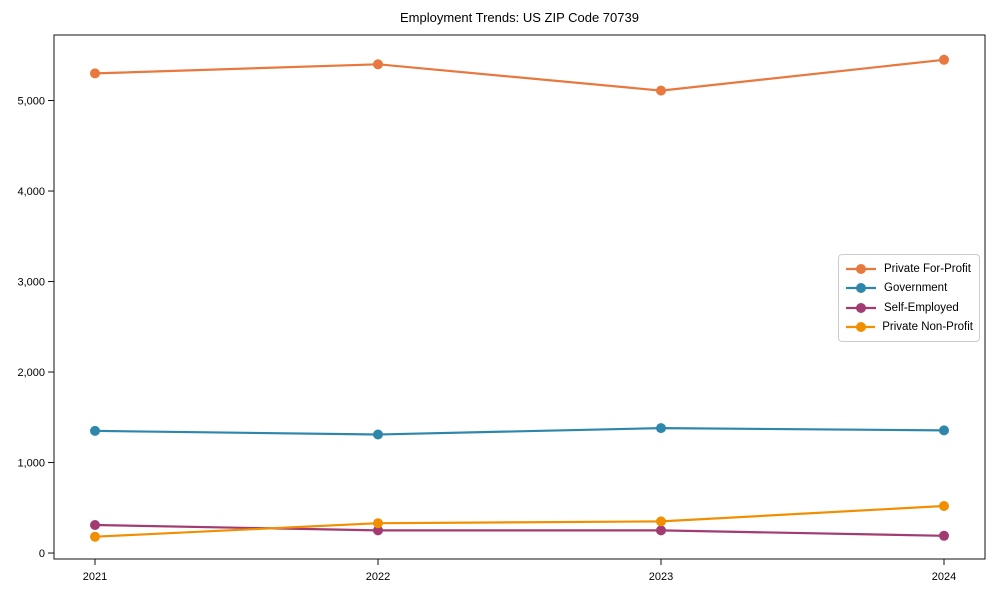  I want to click on x-tick-label: 2023, so click(661, 577).